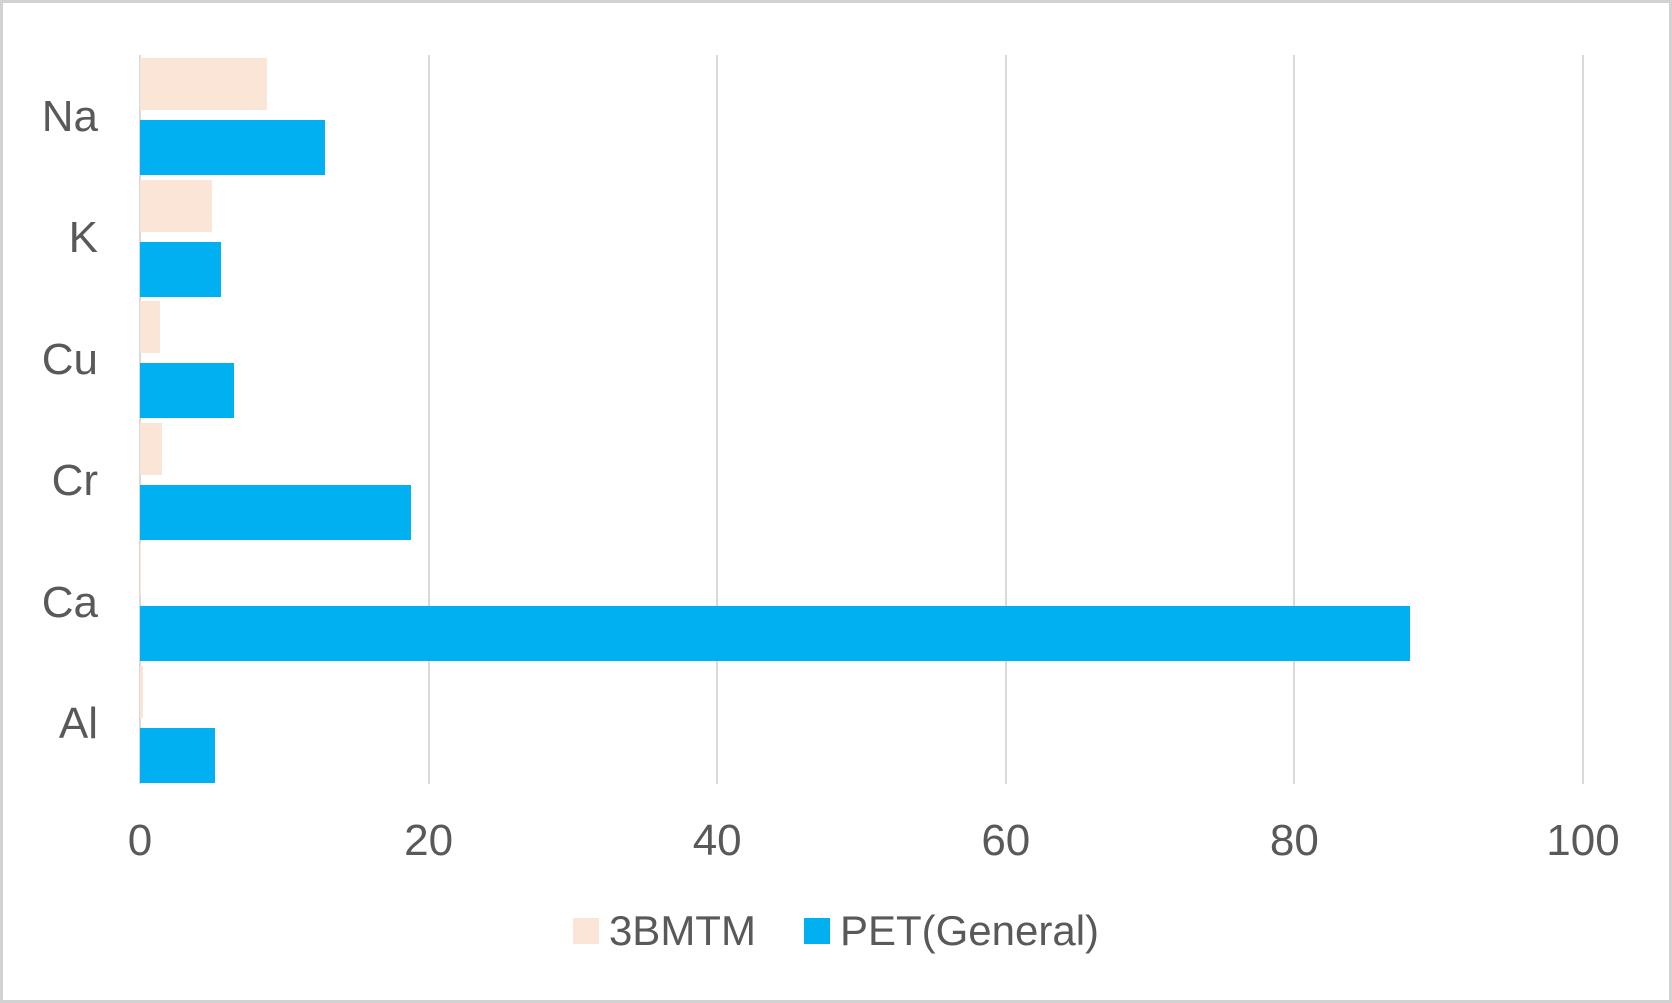 The image size is (1672, 1003). Describe the element at coordinates (69, 116) in the screenshot. I see `y-category-label-na: Na` at that location.